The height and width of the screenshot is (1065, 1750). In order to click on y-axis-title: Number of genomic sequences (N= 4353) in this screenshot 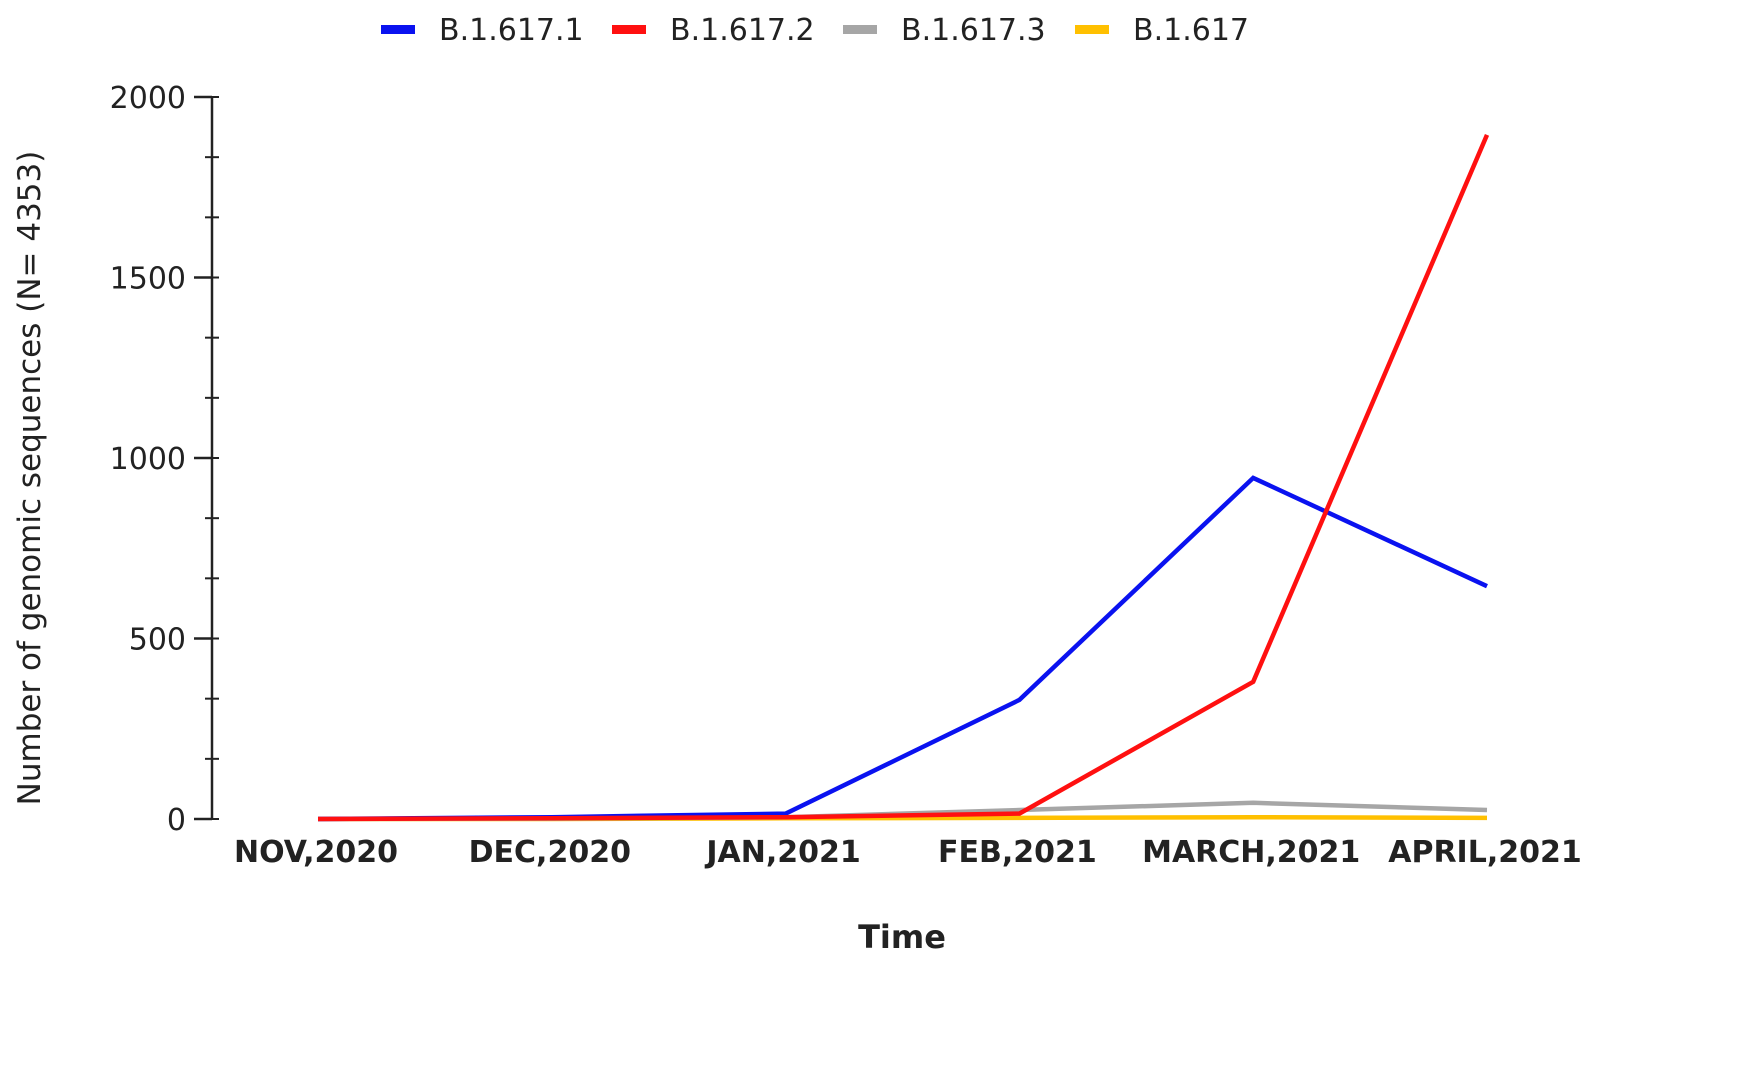, I will do `click(30, 478)`.